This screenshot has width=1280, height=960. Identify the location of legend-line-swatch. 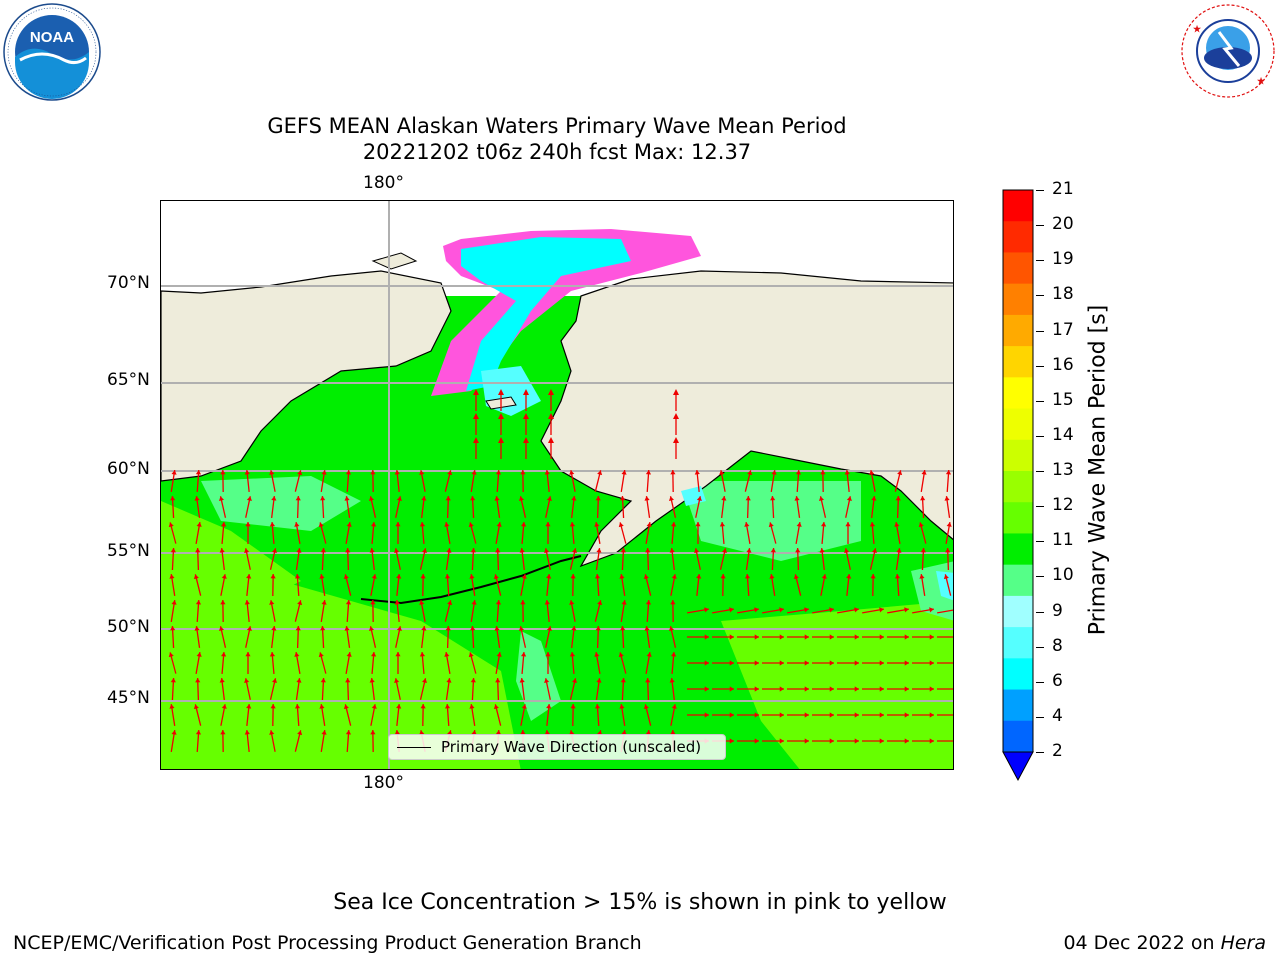
(414, 747).